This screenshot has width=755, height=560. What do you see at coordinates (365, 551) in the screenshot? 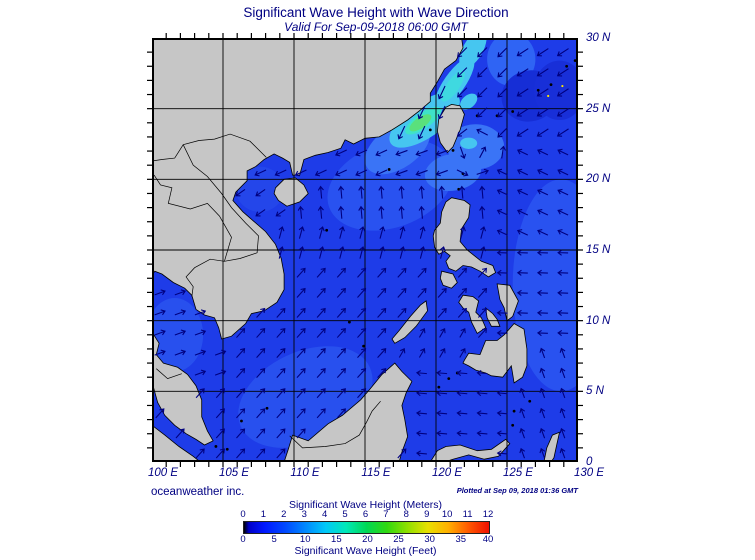
I see `legend-title-feet: Significant Wave Height (Feet)` at bounding box center [365, 551].